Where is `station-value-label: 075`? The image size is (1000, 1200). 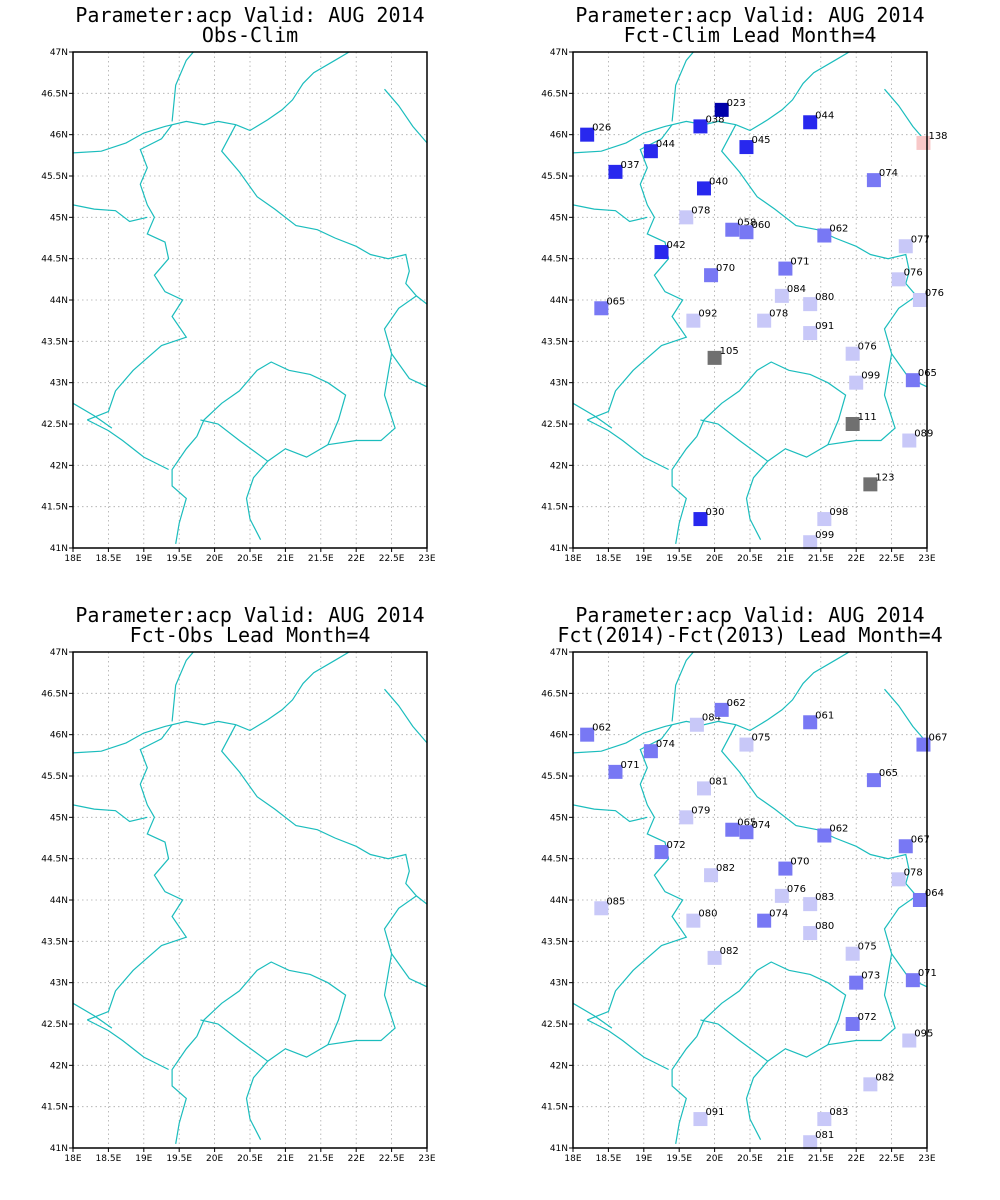
station-value-label: 075 is located at coordinates (867, 947).